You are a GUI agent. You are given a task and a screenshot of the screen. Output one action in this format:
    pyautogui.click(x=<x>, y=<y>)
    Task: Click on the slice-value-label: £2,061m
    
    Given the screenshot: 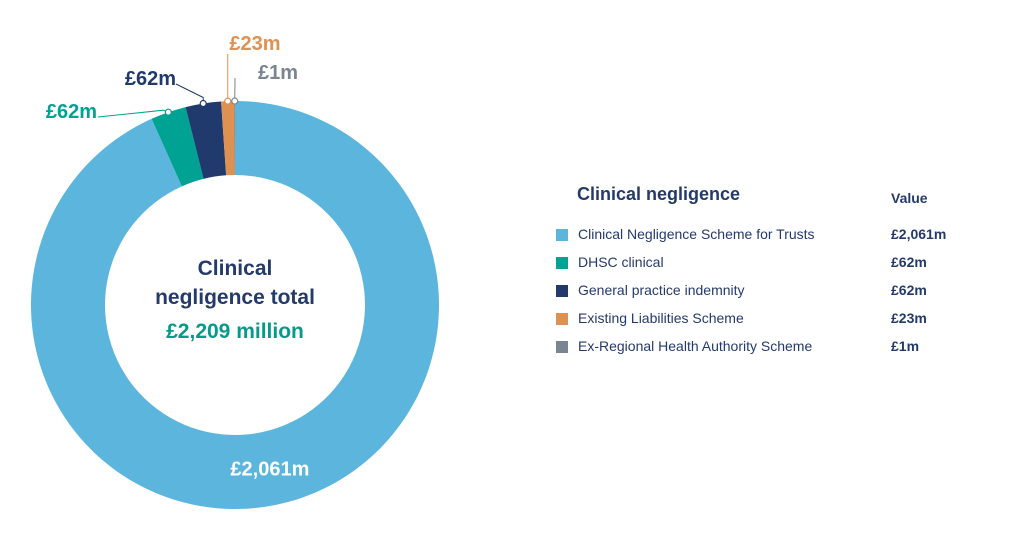 What is the action you would take?
    pyautogui.click(x=269, y=469)
    